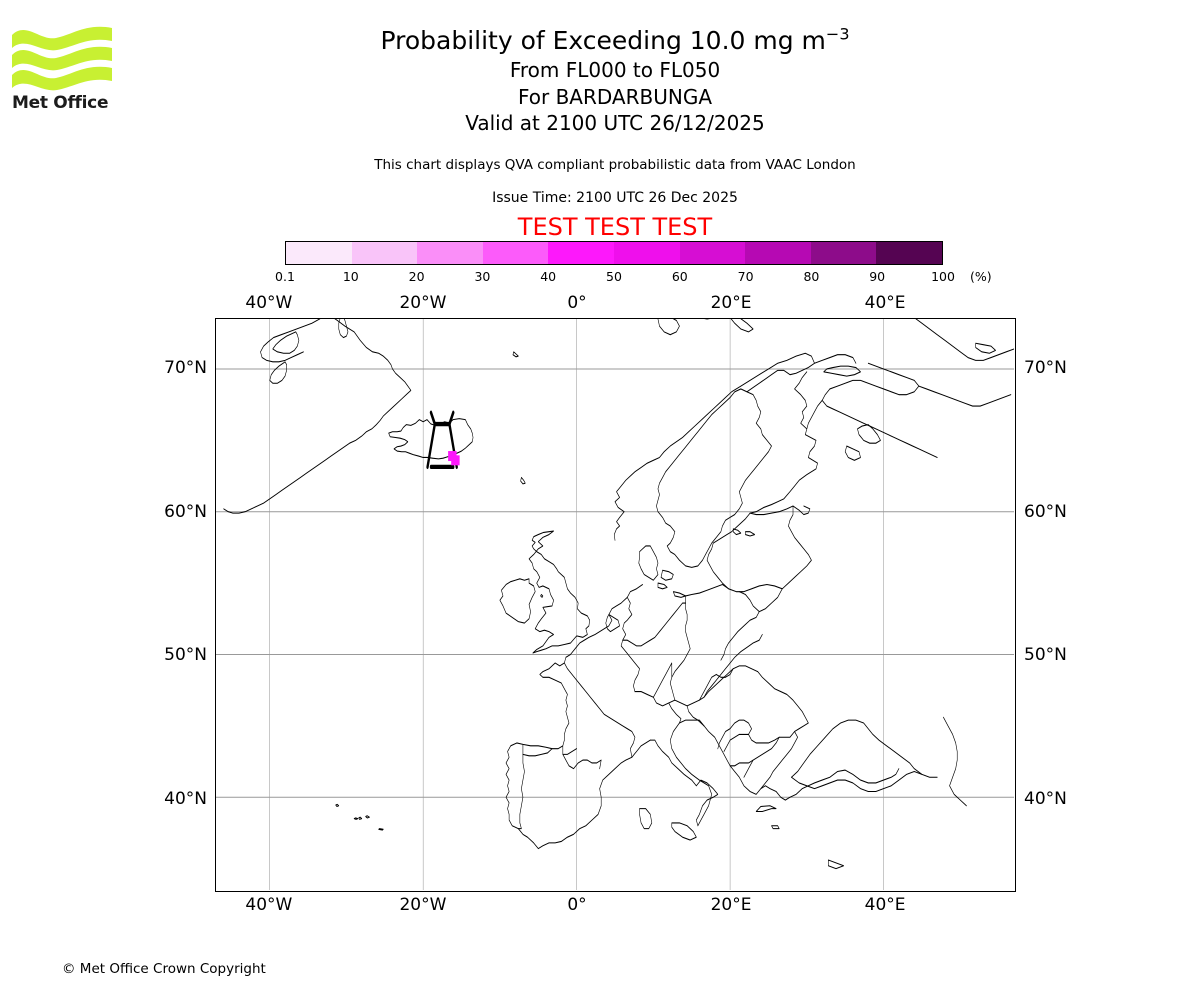 The height and width of the screenshot is (1000, 1200). Describe the element at coordinates (269, 905) in the screenshot. I see `lon-label-bottom-40°W: 40°W` at that location.